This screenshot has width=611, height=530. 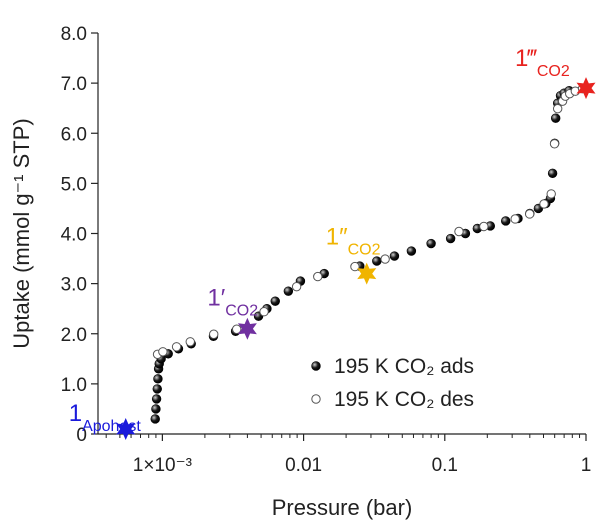 I want to click on x-axis-title: Pressure (bar), so click(x=342, y=507).